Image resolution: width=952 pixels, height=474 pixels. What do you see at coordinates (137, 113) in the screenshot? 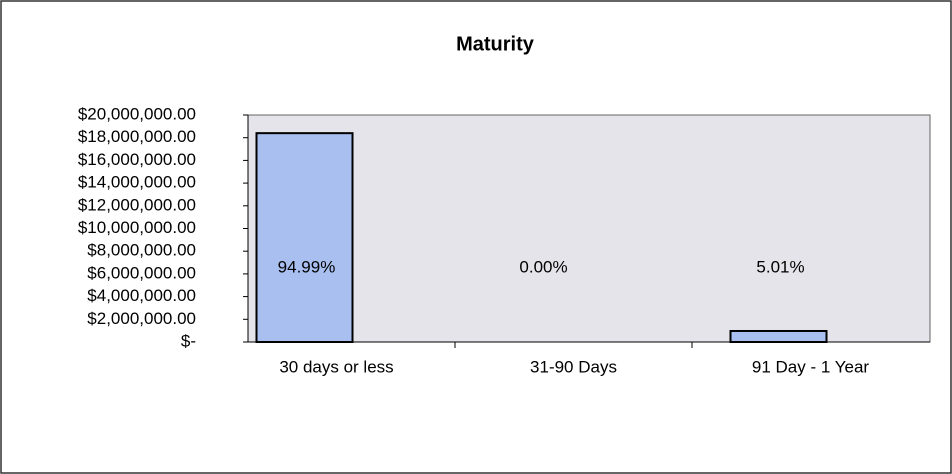
I see `y-tick-label: $20,000,000.00` at bounding box center [137, 113].